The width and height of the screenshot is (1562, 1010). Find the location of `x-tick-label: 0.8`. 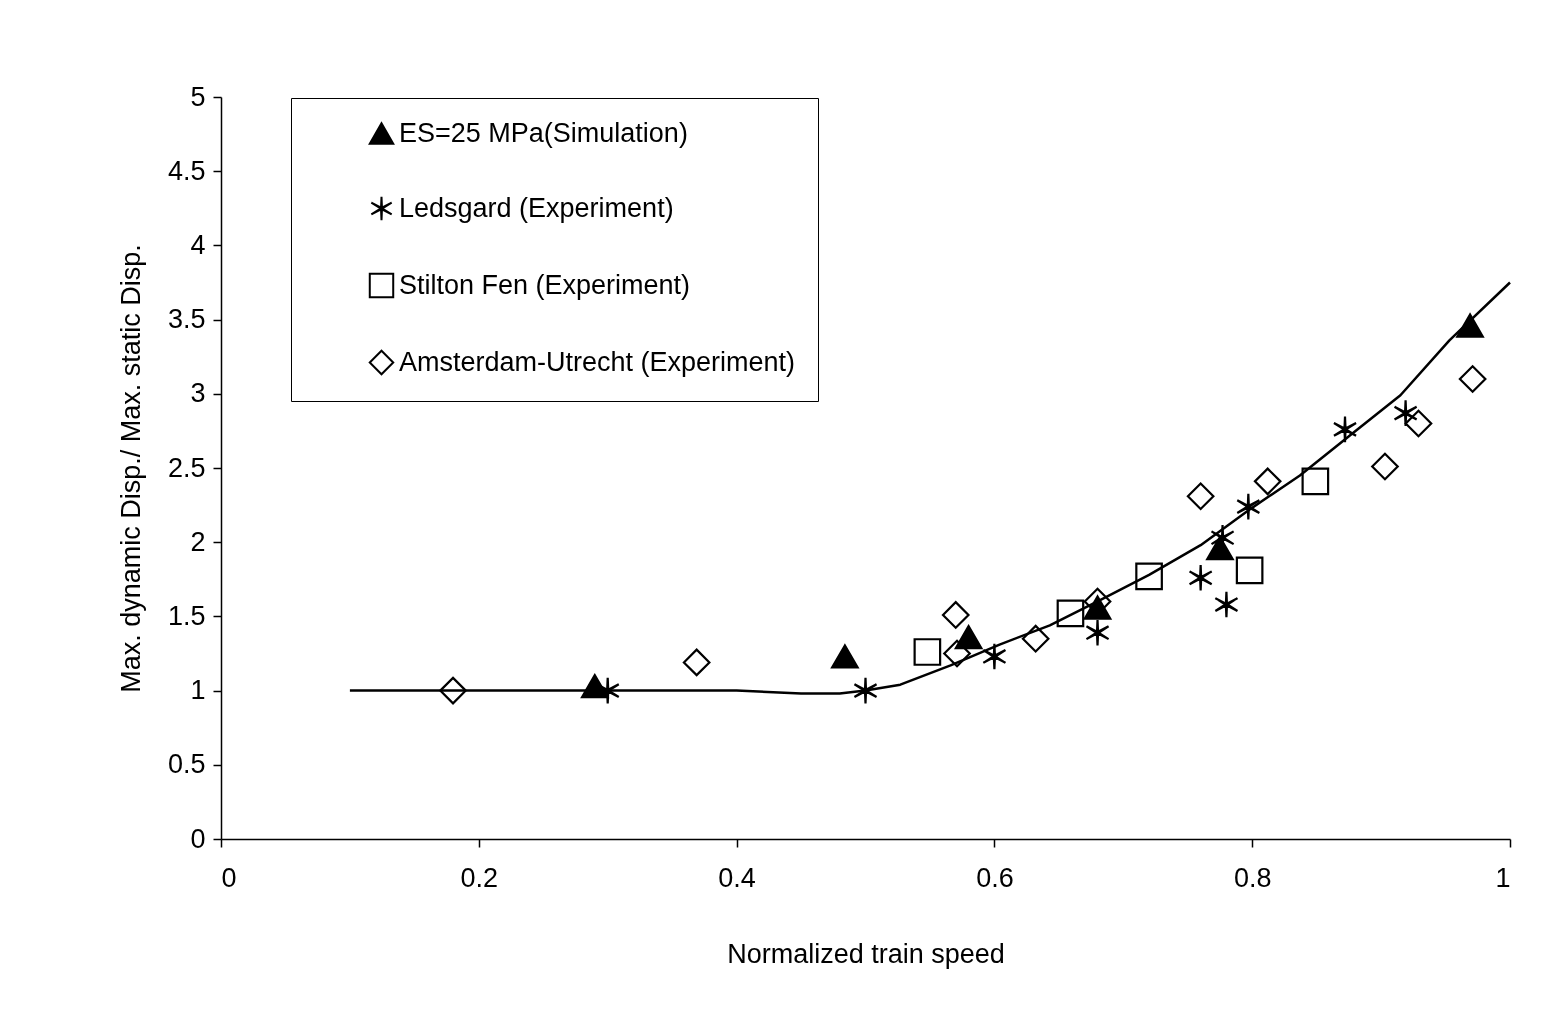

x-tick-label: 0.8 is located at coordinates (1252, 877).